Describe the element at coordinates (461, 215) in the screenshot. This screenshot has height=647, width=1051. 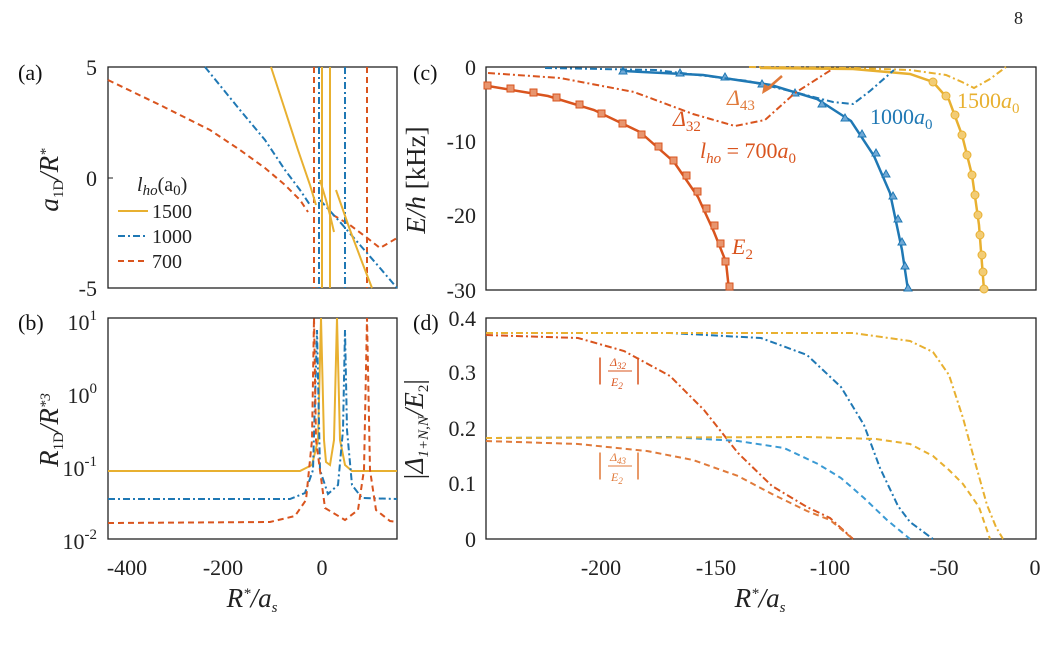
I see `panel-c-ytick: -20` at that location.